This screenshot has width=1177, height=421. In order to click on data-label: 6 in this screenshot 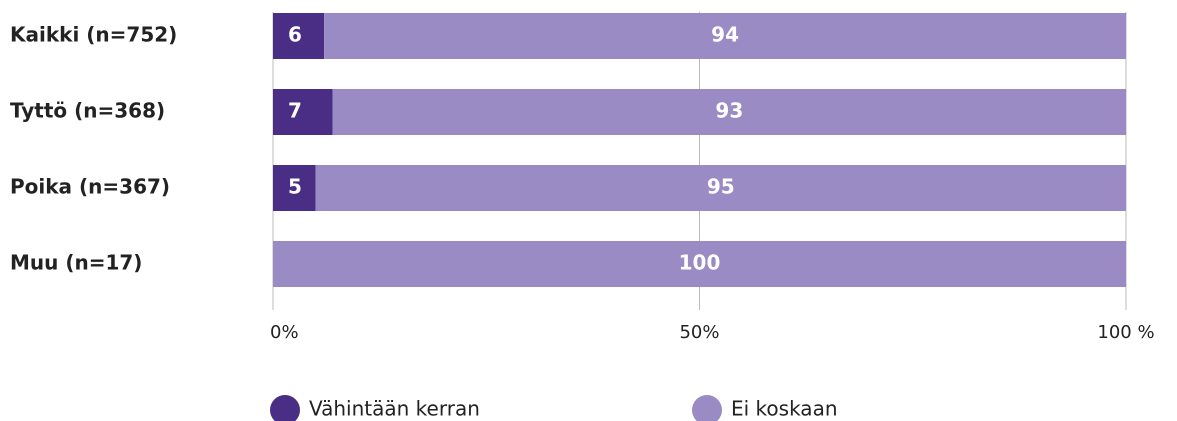, I will do `click(295, 35)`.